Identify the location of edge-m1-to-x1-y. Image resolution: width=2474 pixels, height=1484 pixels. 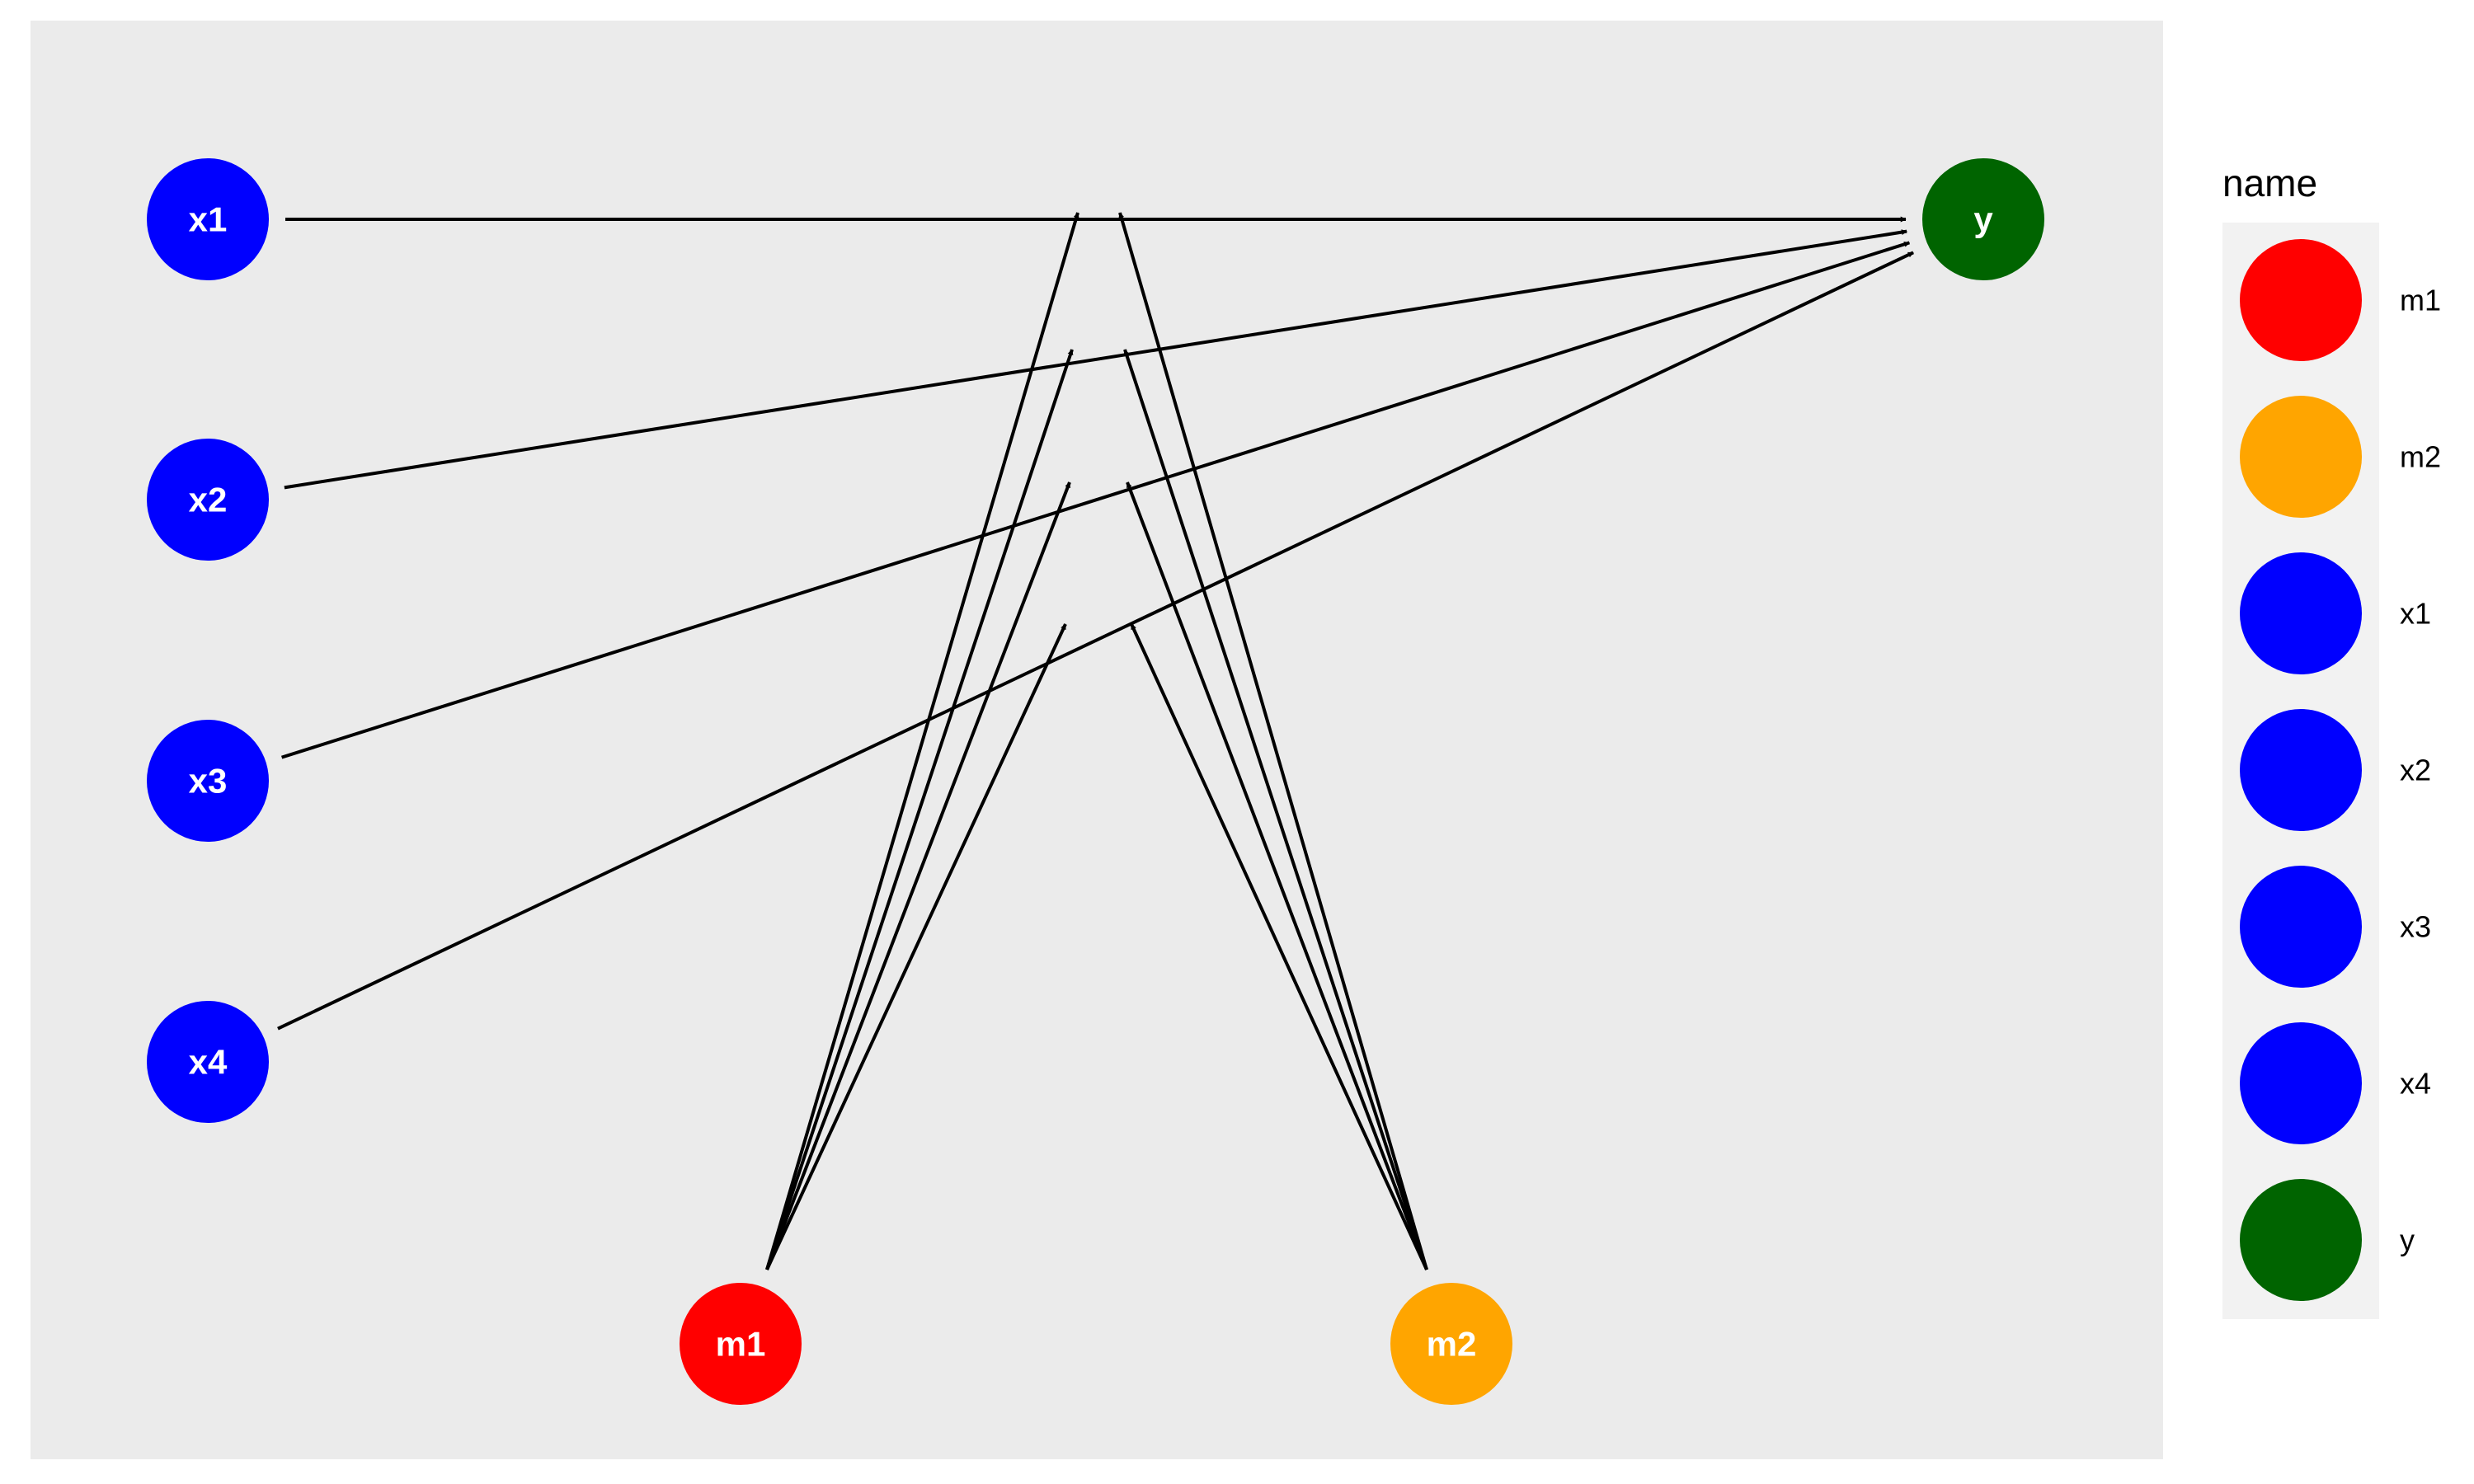
(922, 741).